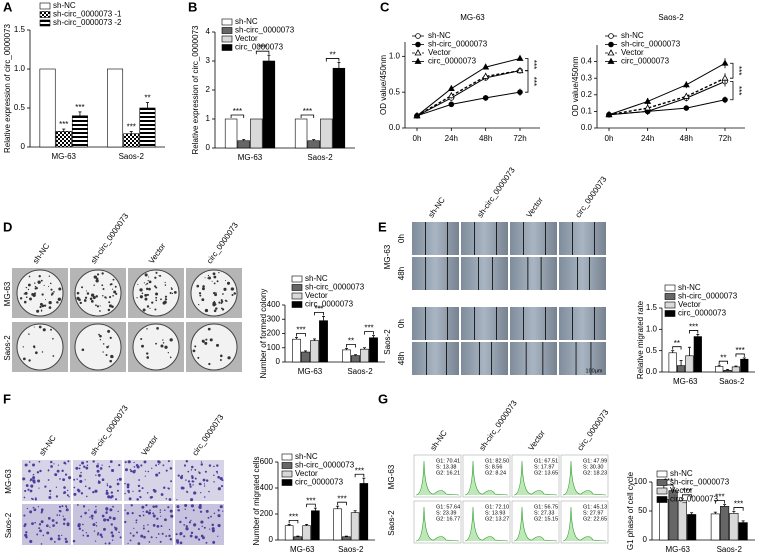  What do you see at coordinates (689, 304) in the screenshot?
I see `legend-label: Vector` at bounding box center [689, 304].